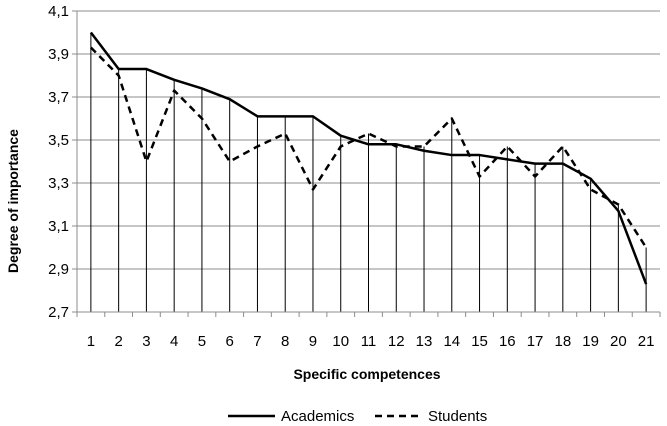 The width and height of the screenshot is (667, 426). Describe the element at coordinates (58, 162) in the screenshot. I see `y-tick-labels: 2,7 2,9 3,1 3,3 3,5 3,7 3,9 4,1` at that location.